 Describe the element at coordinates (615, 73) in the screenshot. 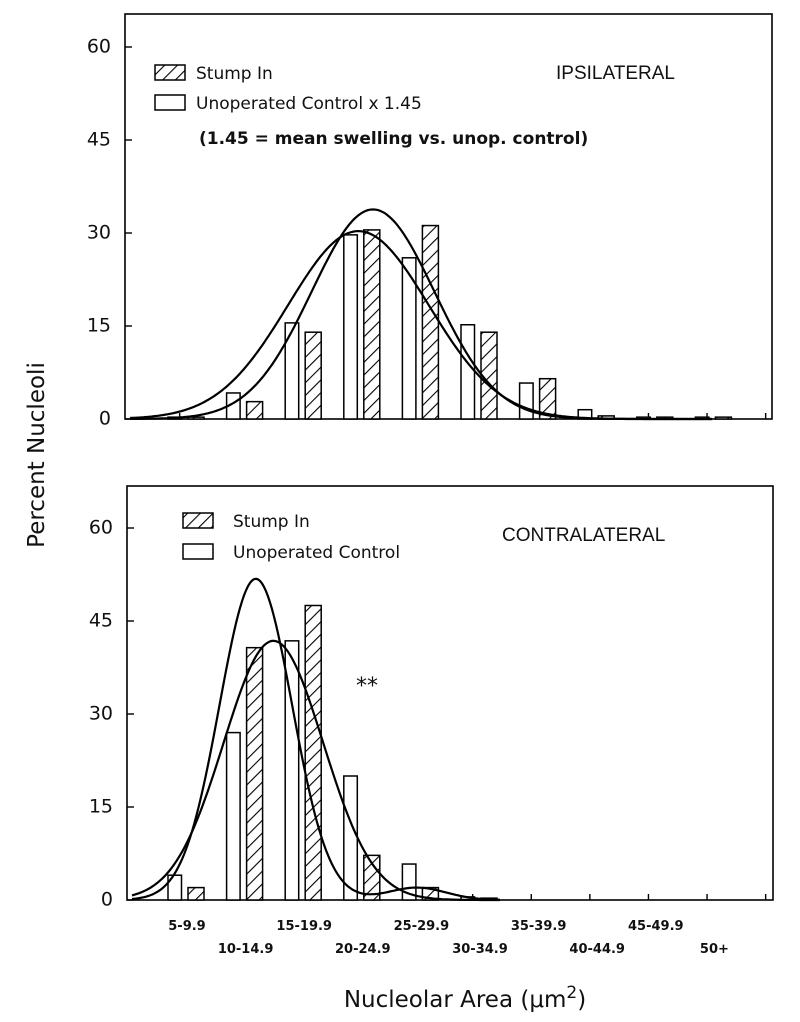

I see `panel-label-ipsilateral: IPSILATERAL` at that location.